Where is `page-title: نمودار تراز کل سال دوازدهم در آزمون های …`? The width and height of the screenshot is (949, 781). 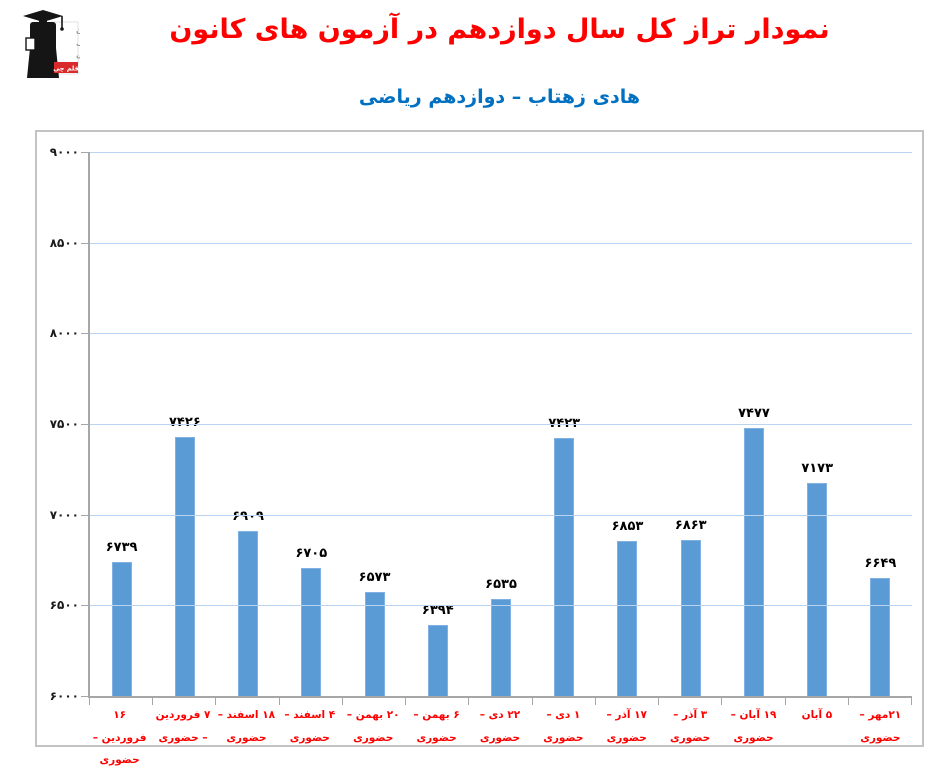
page-title: نمودار تراز کل سال دوازدهم در آزمون های … is located at coordinates (499, 29).